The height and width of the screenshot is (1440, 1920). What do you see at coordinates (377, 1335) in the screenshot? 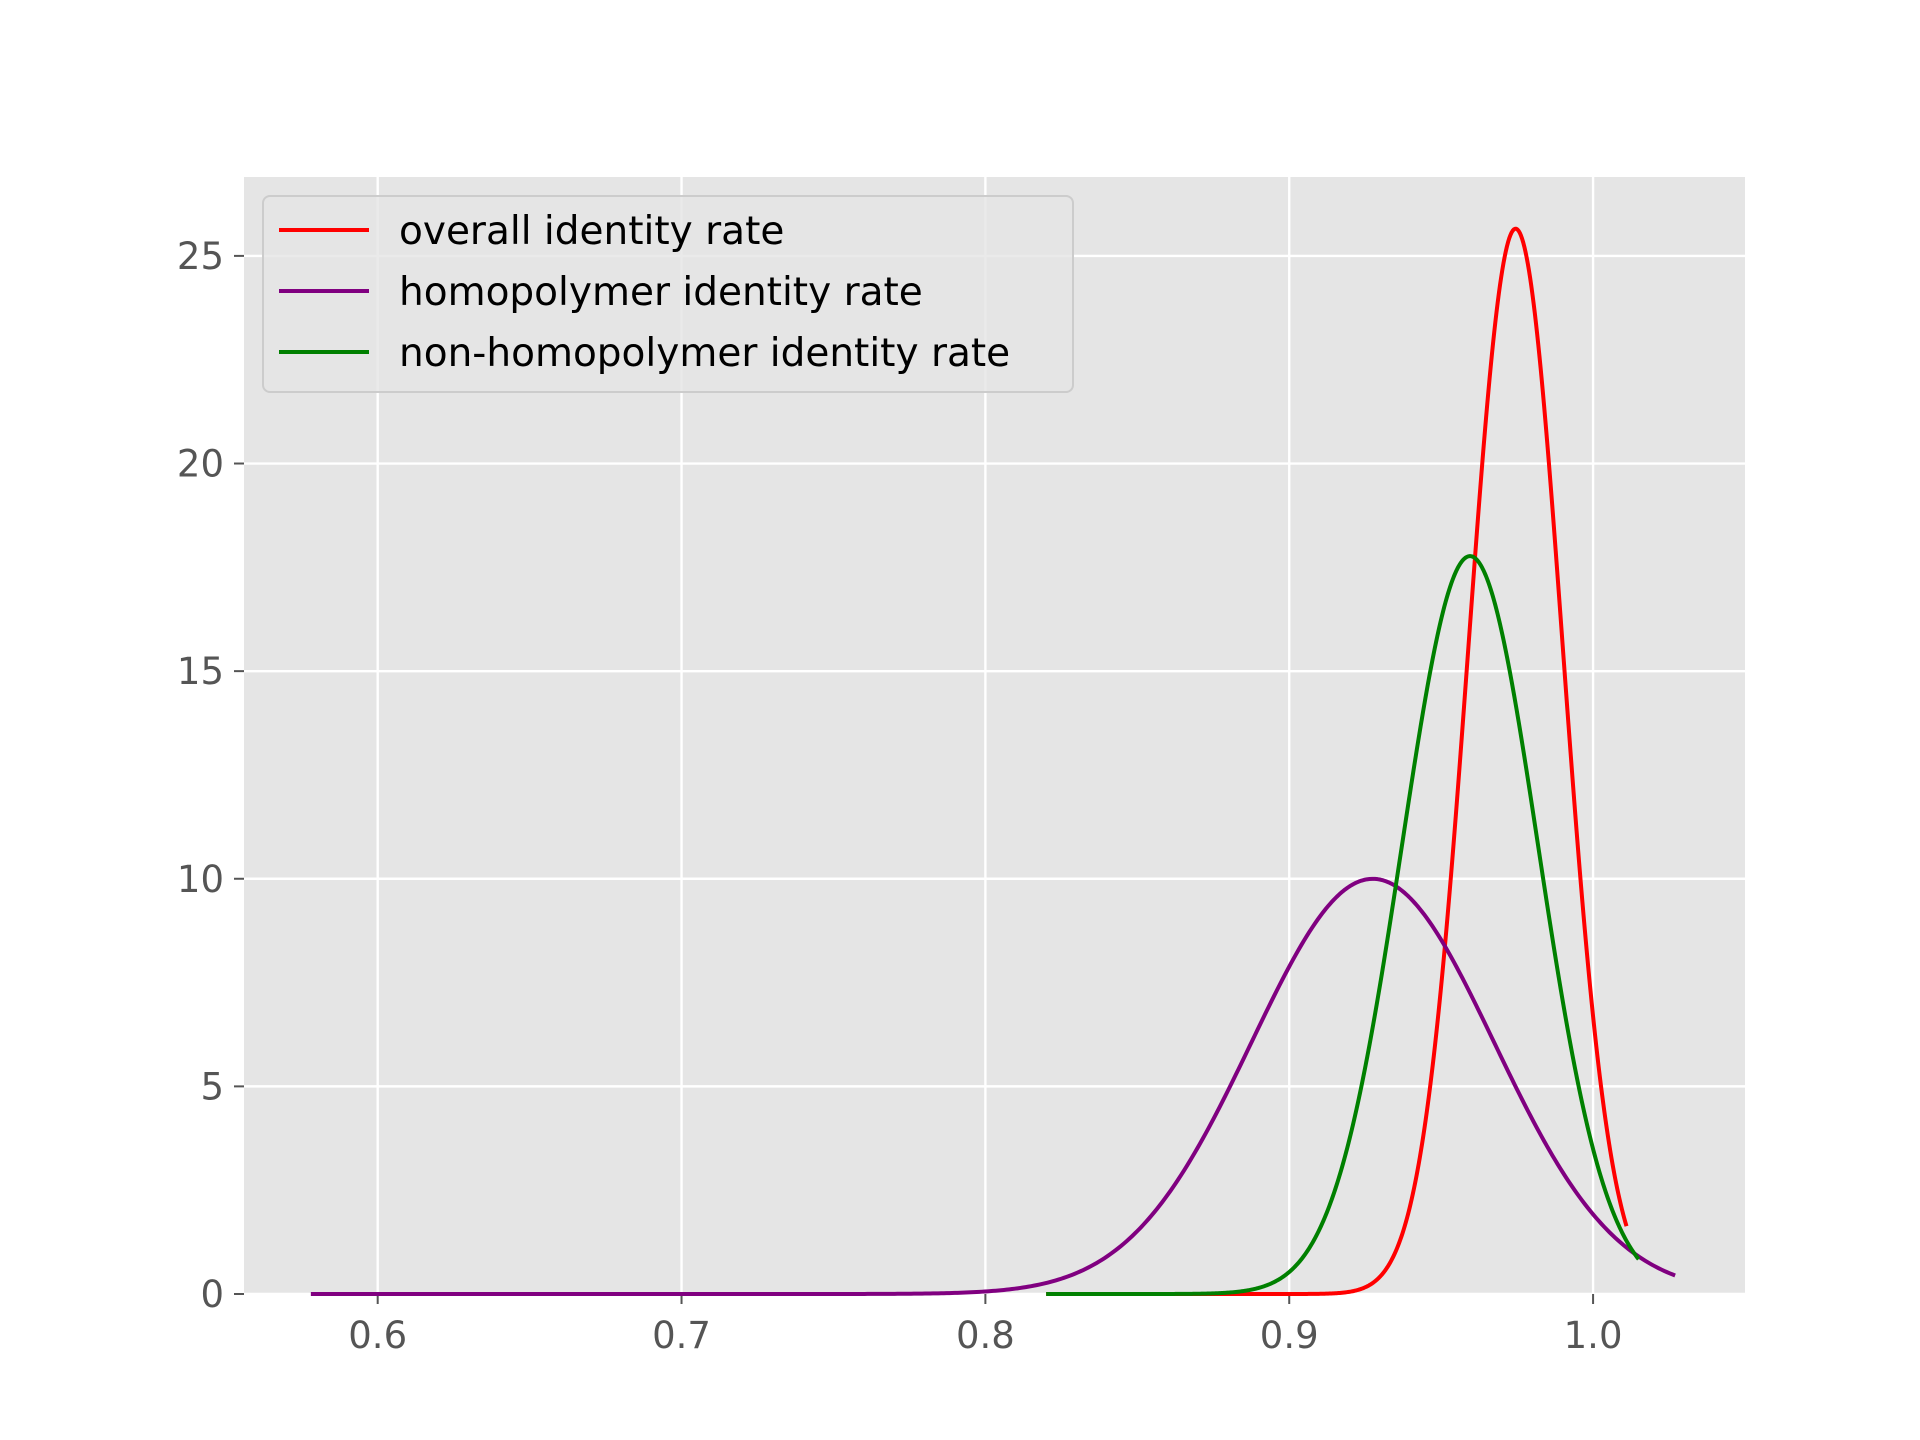
I see `x-tick-label: 0.6` at bounding box center [377, 1335].